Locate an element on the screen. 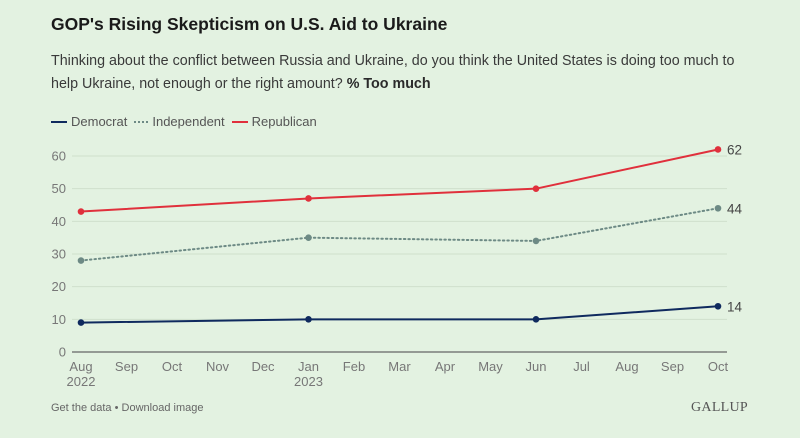 Image resolution: width=800 pixels, height=438 pixels. end-label-independent: 44 is located at coordinates (735, 208).